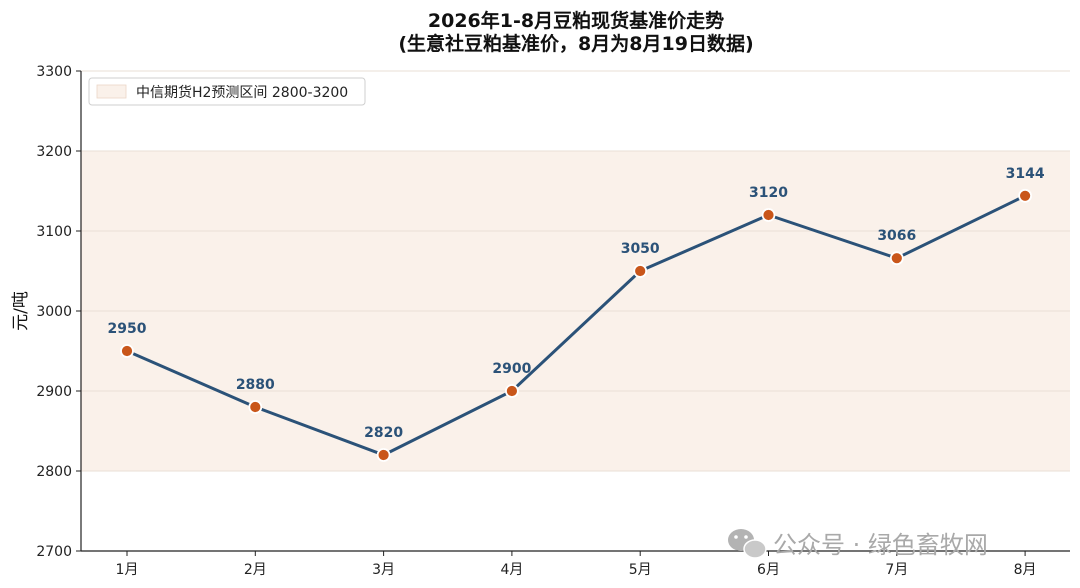 This screenshot has height=588, width=1080. Describe the element at coordinates (242, 92) in the screenshot. I see `legend-label: 中信期货H2预测区间 2800-3200` at that location.